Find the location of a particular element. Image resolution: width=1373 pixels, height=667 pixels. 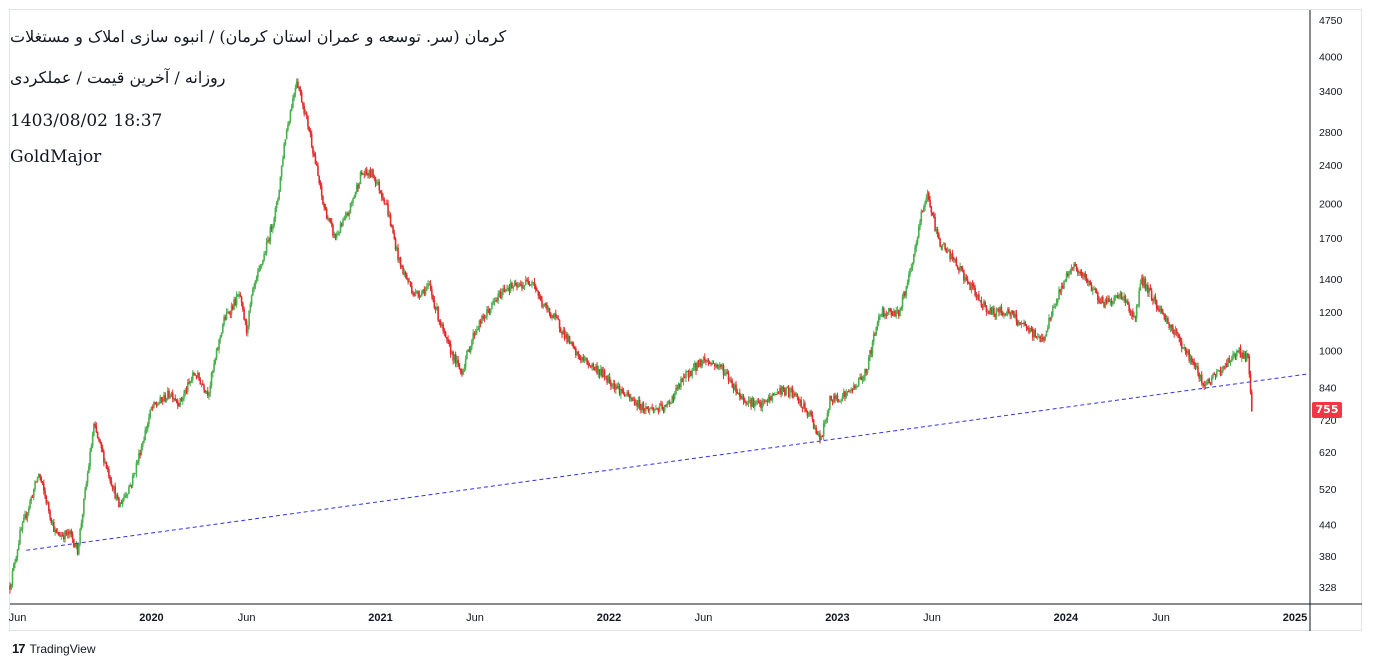

y-tick-label: 720 is located at coordinates (1328, 421).